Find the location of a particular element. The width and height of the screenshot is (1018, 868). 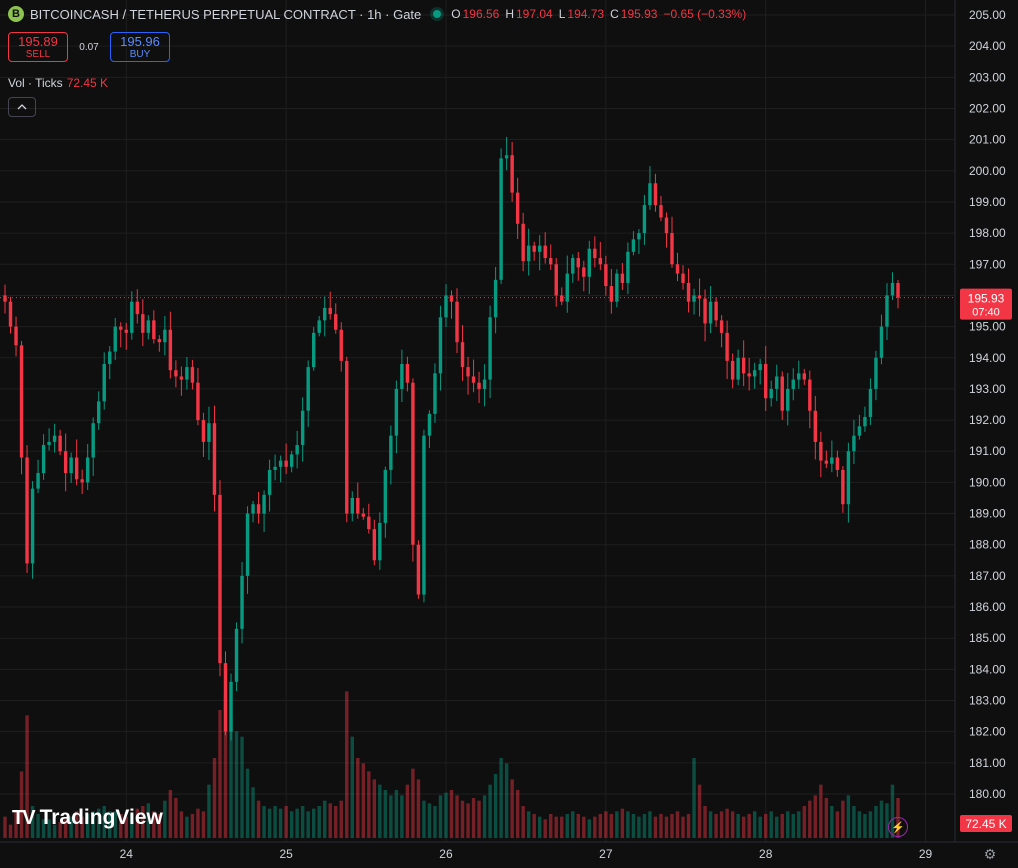

volume-indicator-label: Vol · Ticks is located at coordinates (35, 83).